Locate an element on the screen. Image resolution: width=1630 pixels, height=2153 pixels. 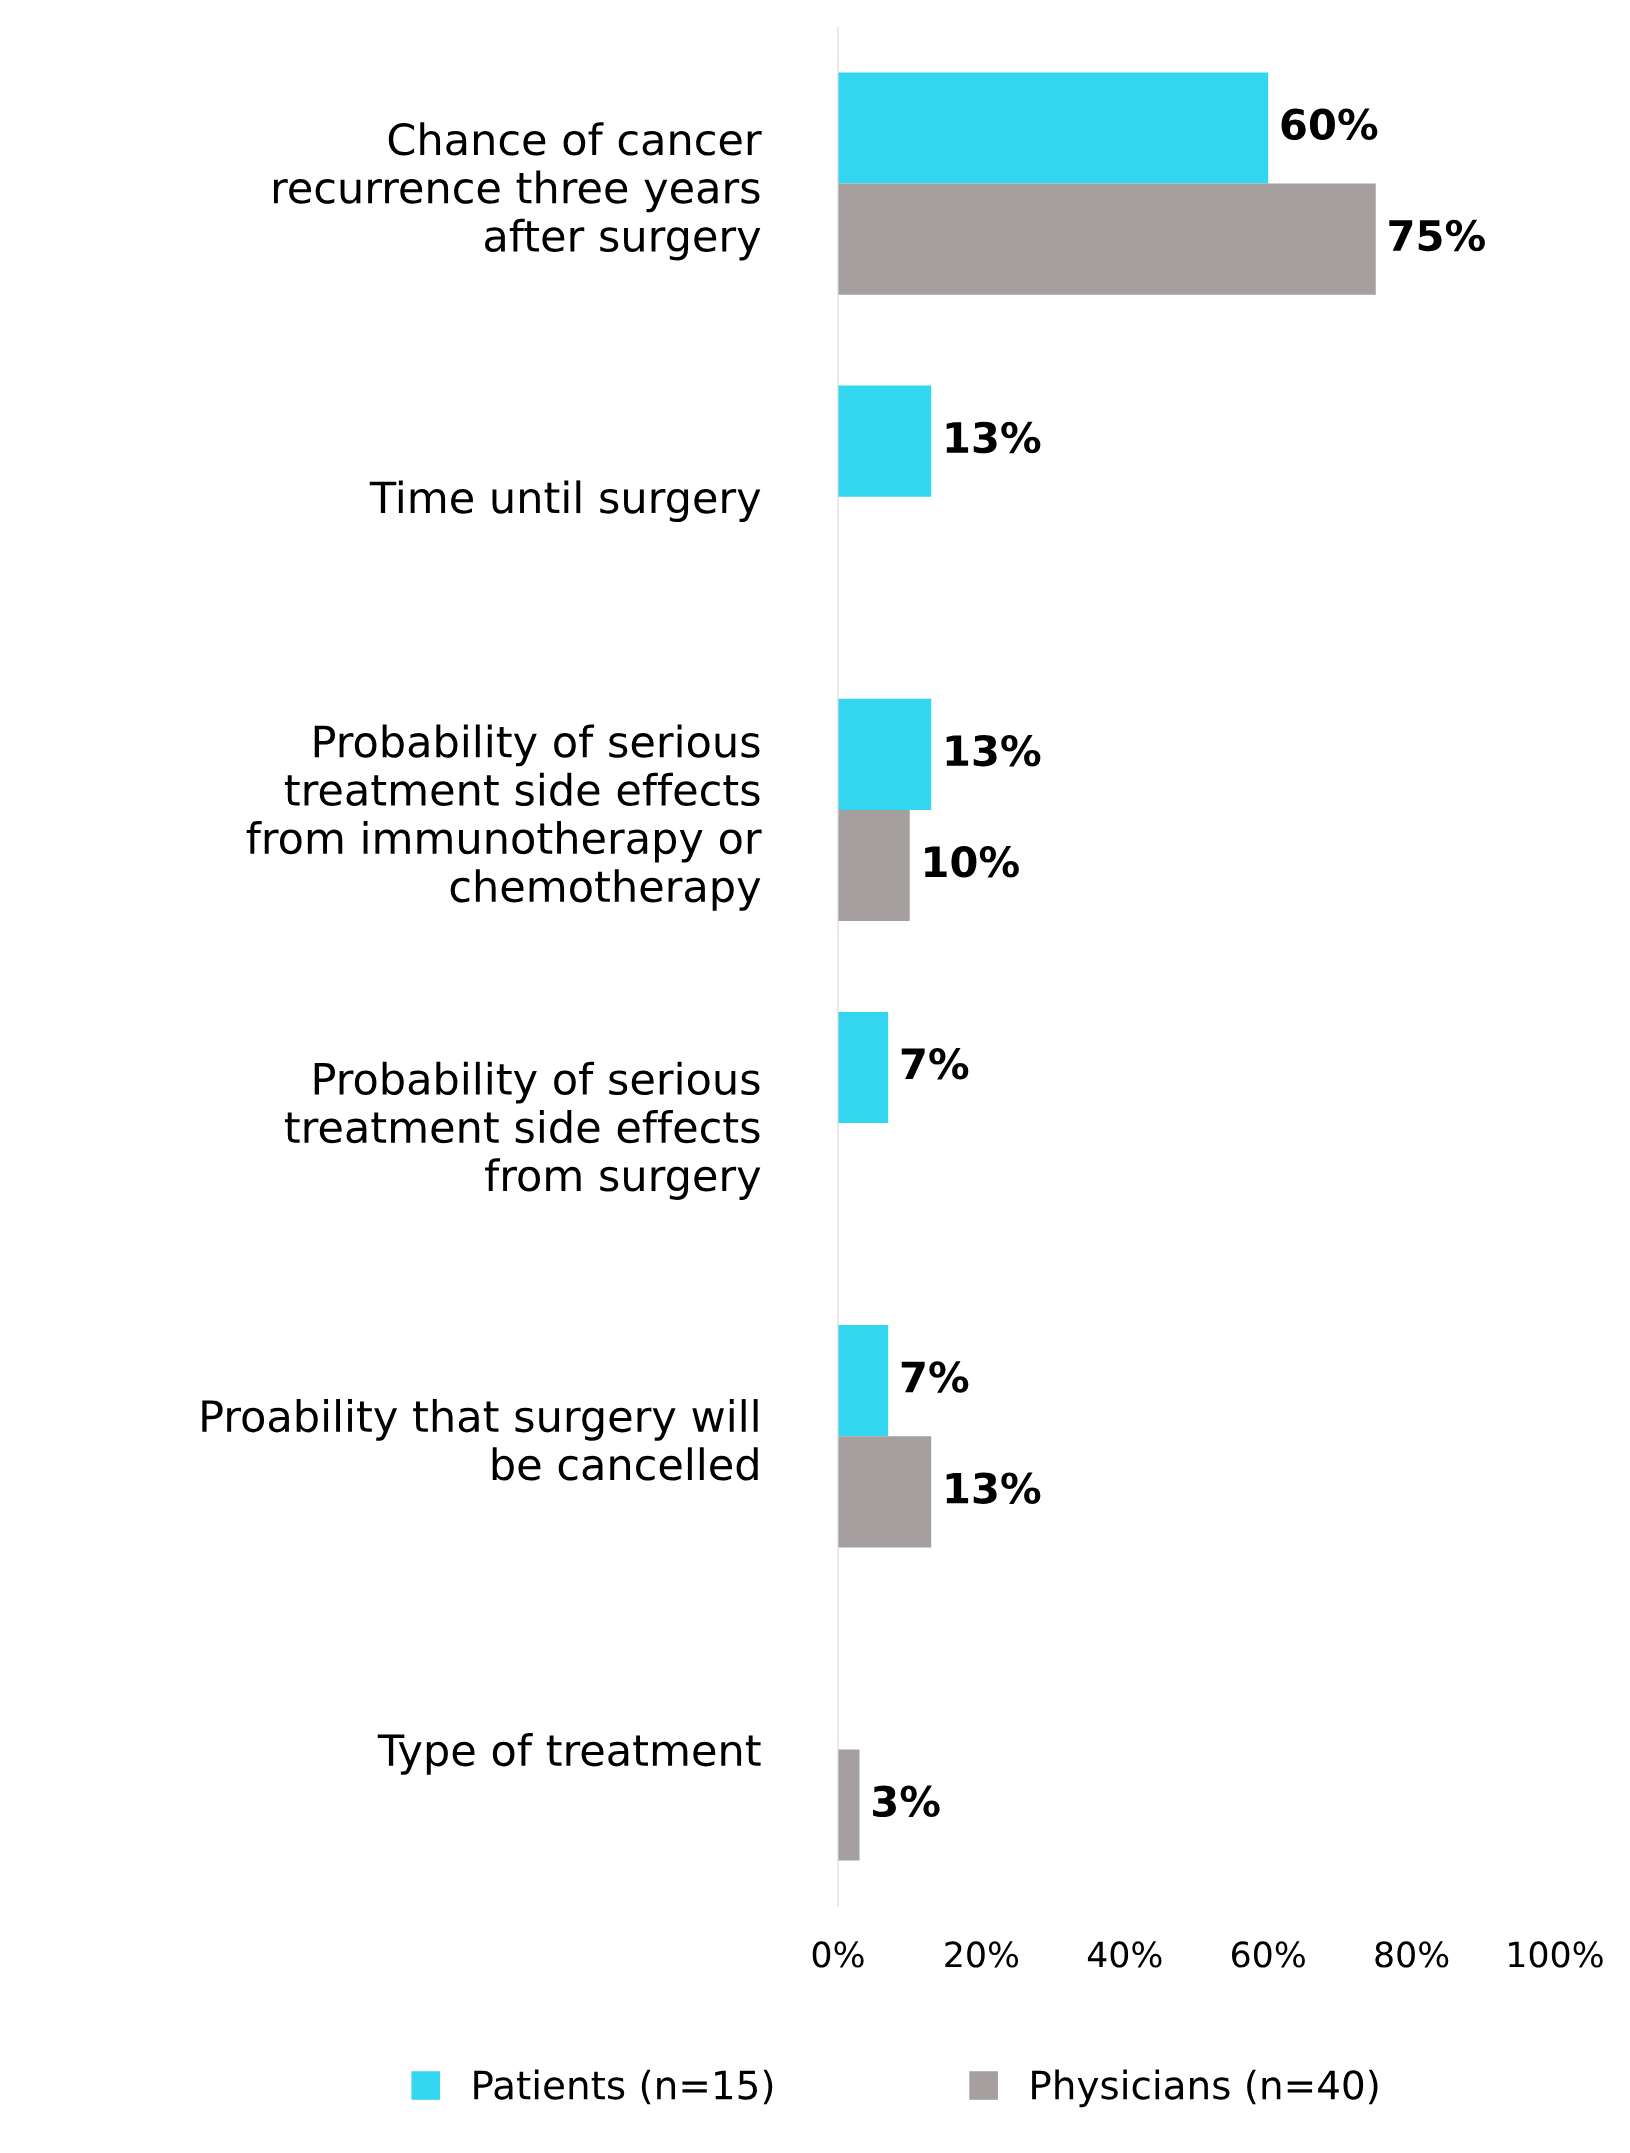
y-tick-label: Time until surgery is located at coordinates (565, 501).